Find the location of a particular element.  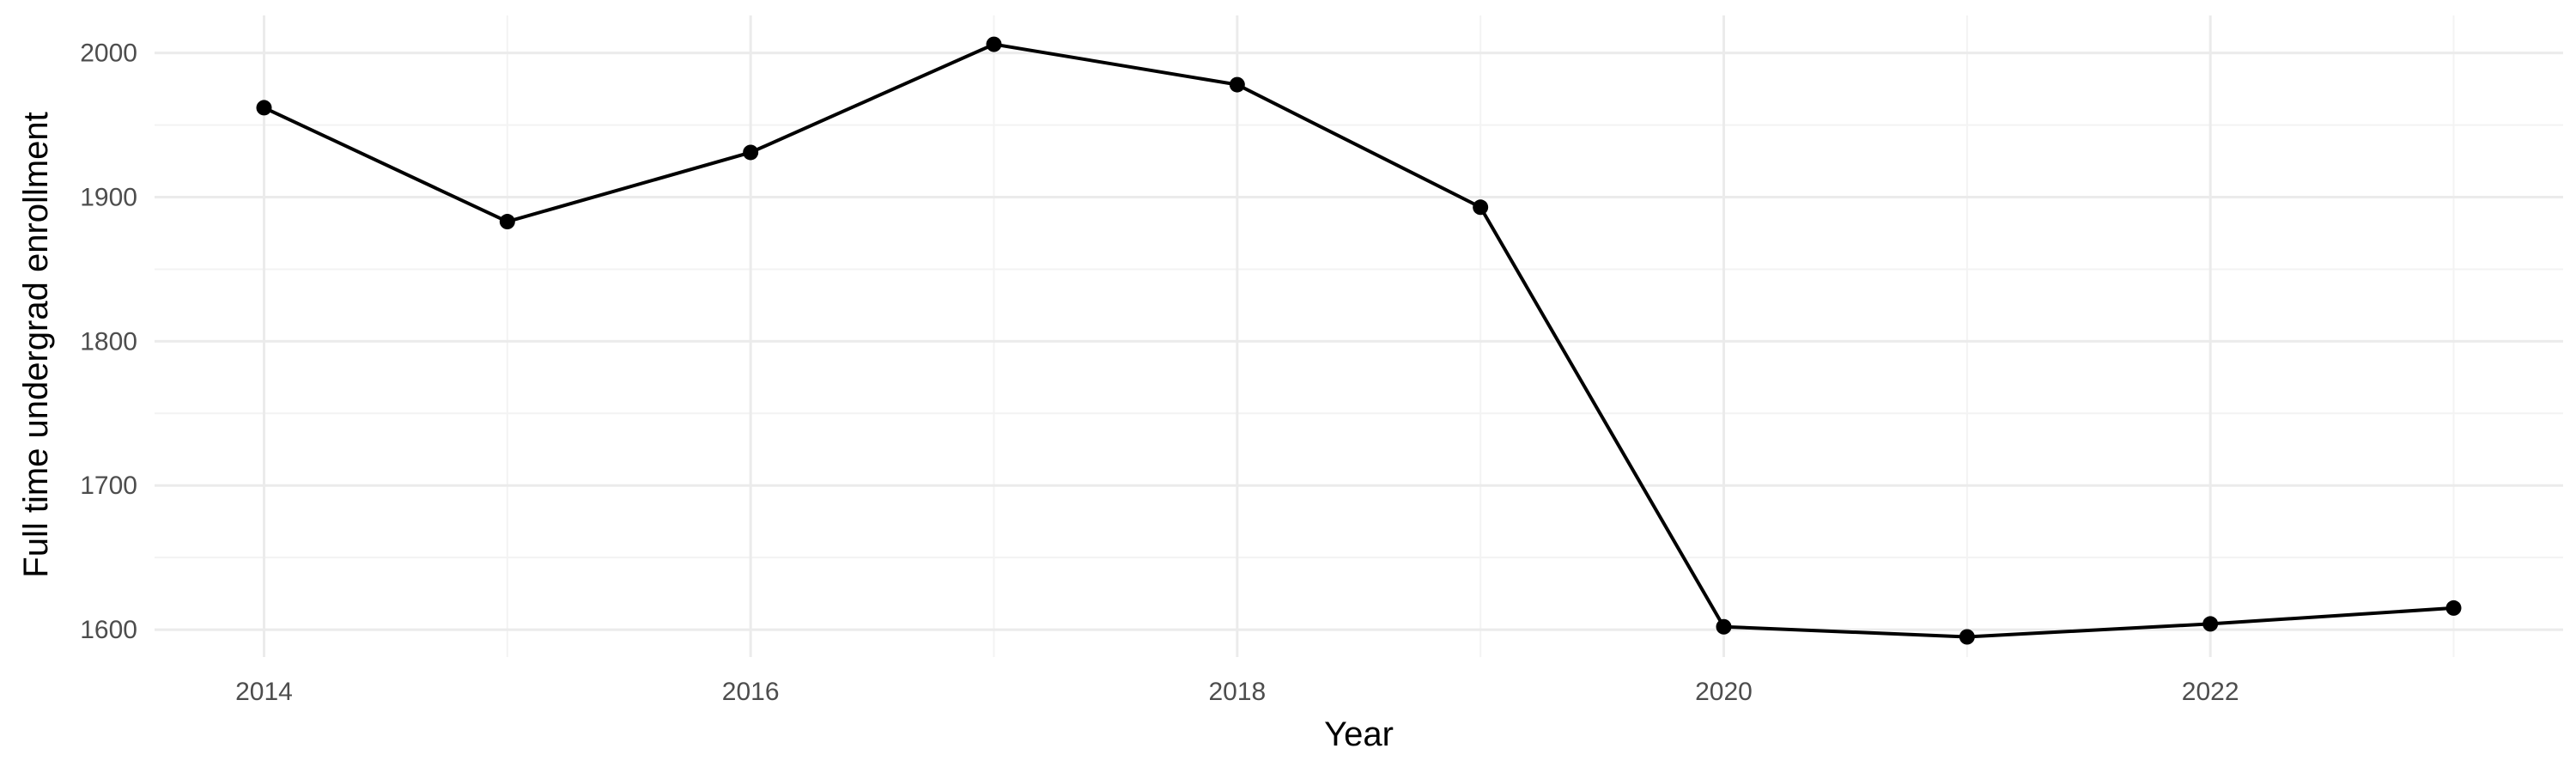

y-tick-label: 1700 is located at coordinates (109, 486).